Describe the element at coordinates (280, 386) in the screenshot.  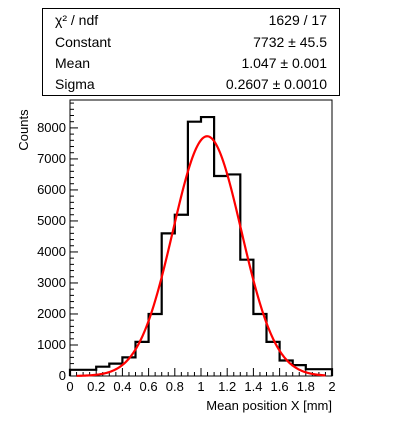
I see `x-tick-label: 1.6` at that location.